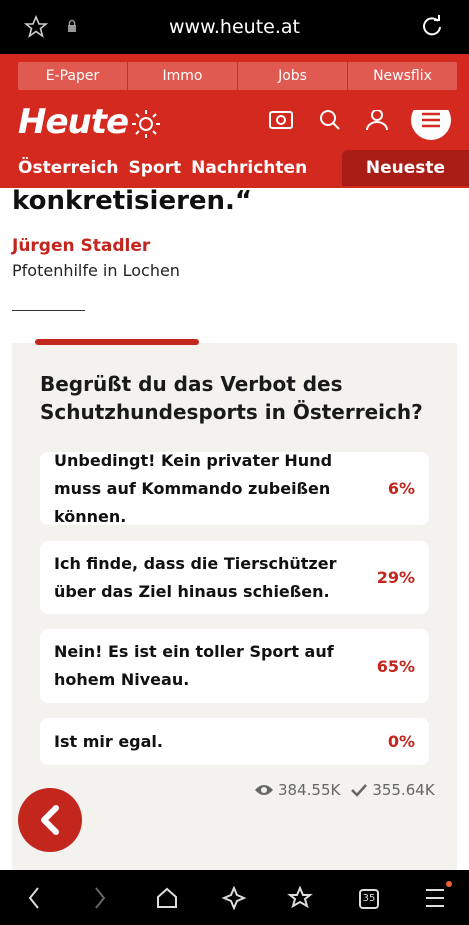  I want to click on section-link: Sport, so click(155, 168).